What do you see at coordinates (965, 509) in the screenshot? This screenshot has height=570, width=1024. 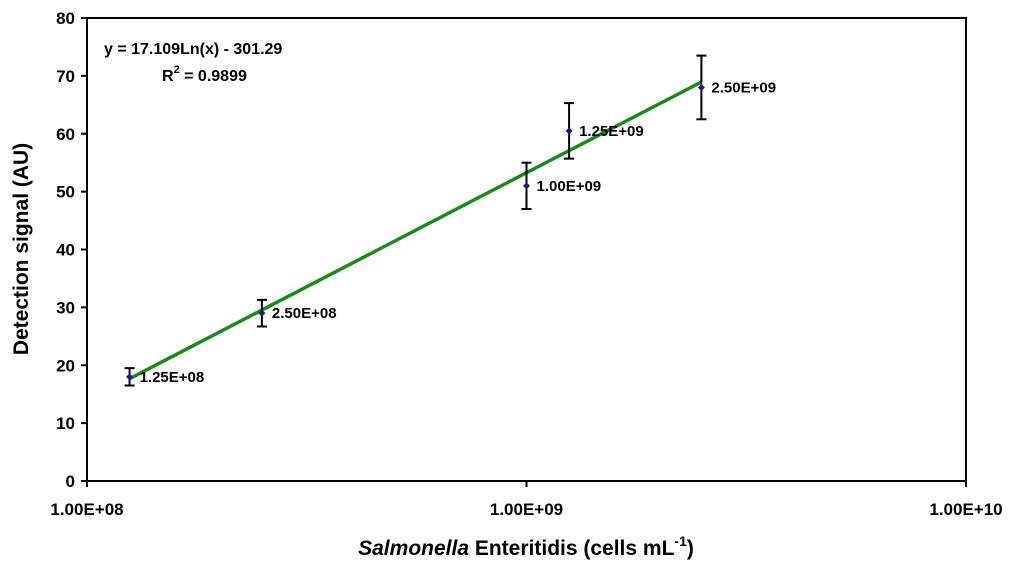 I see `x-tick-label: 1.00E+10` at bounding box center [965, 509].